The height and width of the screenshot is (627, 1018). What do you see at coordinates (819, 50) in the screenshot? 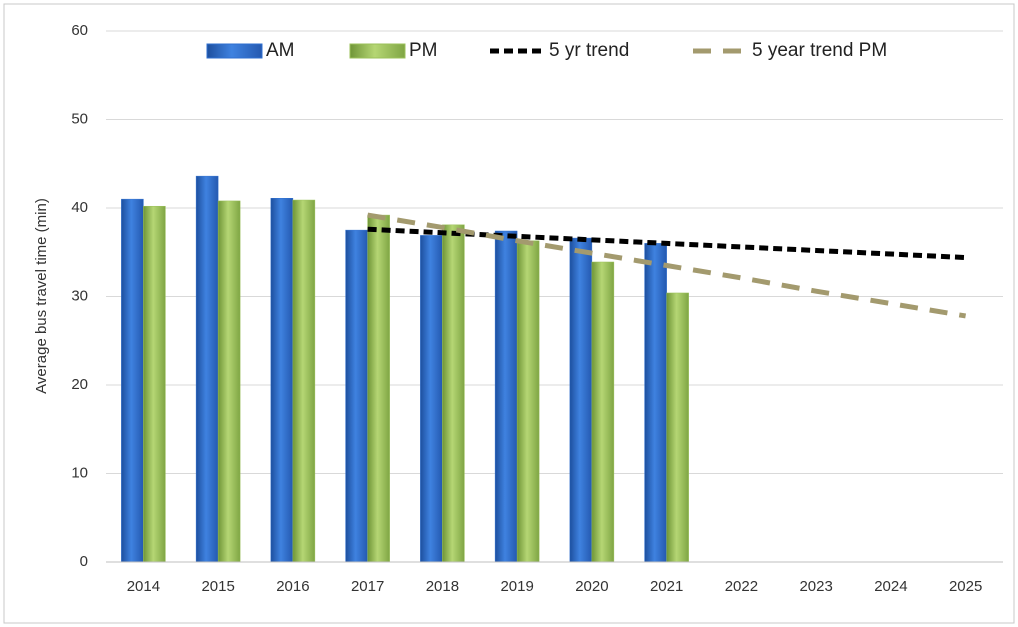
I see `legend-label: 5 year trend PM` at bounding box center [819, 50].